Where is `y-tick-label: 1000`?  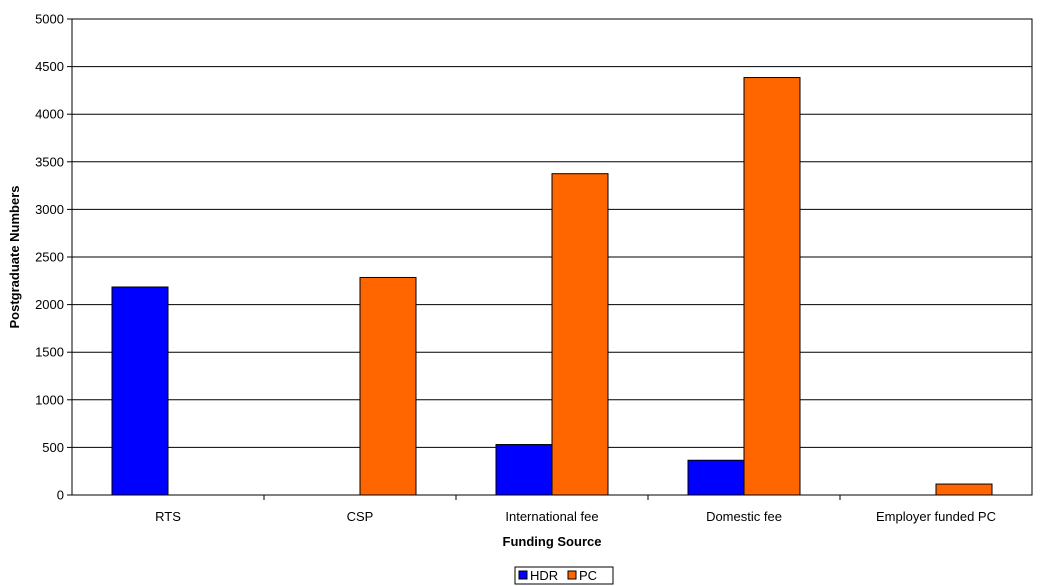 y-tick-label: 1000 is located at coordinates (49, 399).